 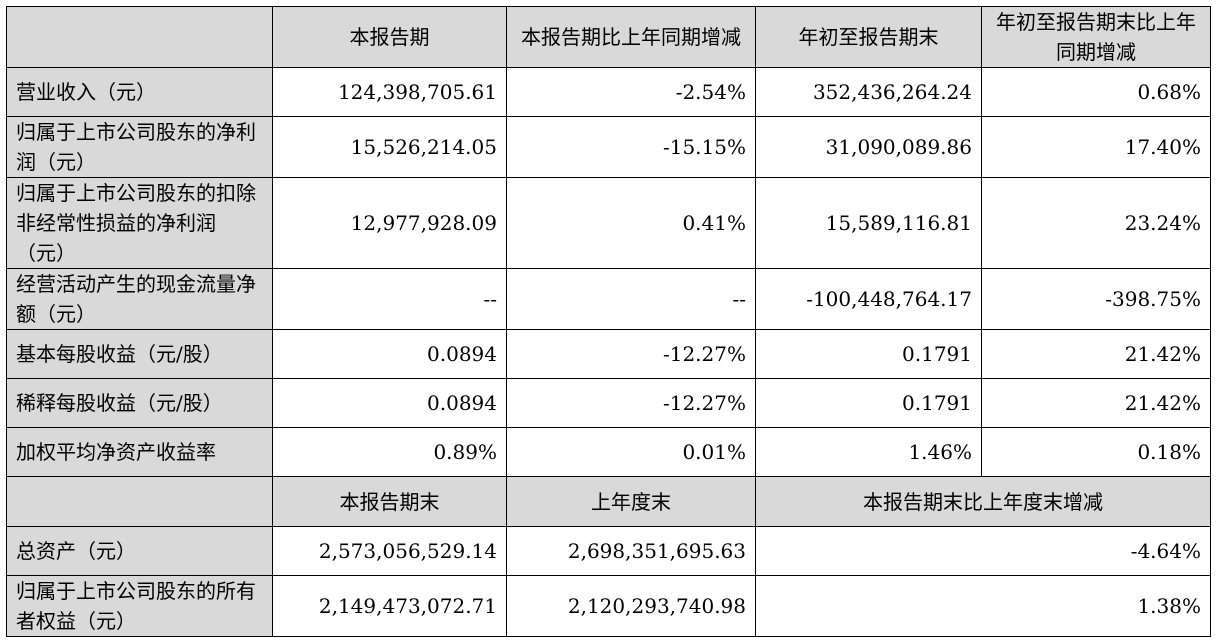 I want to click on data-cell: 17.40%, so click(x=1096, y=147).